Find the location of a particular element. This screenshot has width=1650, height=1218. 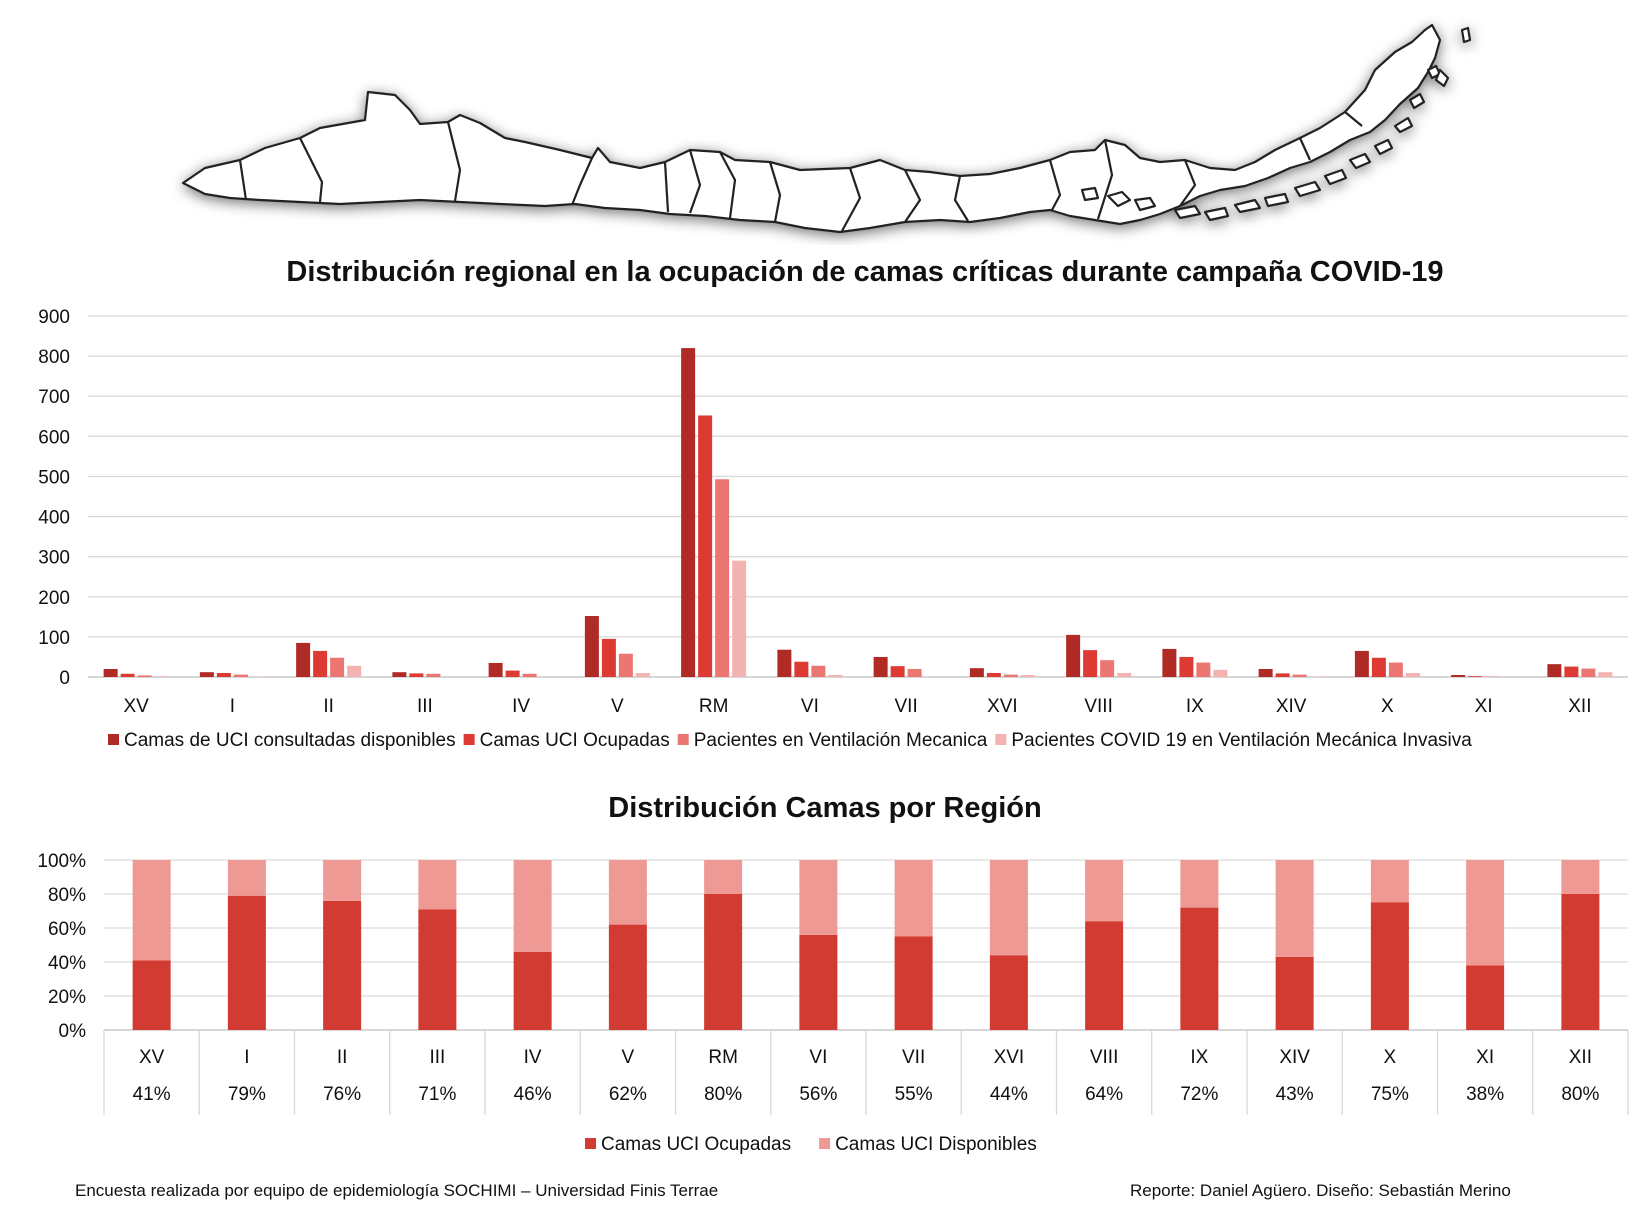

table-percent-label: 64% is located at coordinates (1104, 1094).